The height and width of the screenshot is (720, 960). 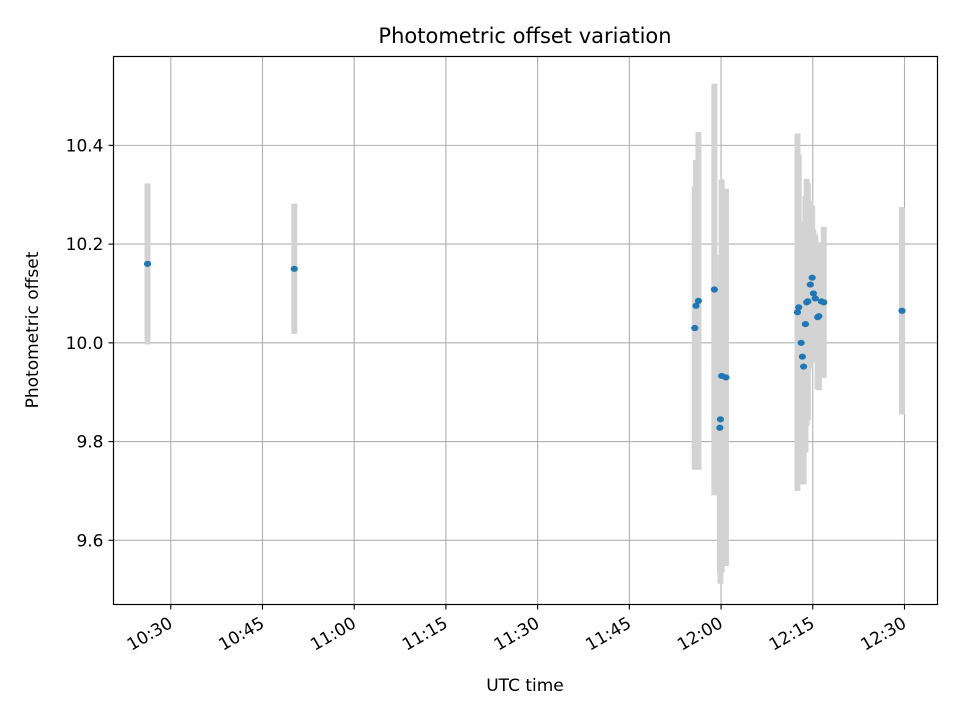 I want to click on y-axis-tick-labels: 9.6 9.8 10.0 10.2 10.4, so click(x=85, y=343).